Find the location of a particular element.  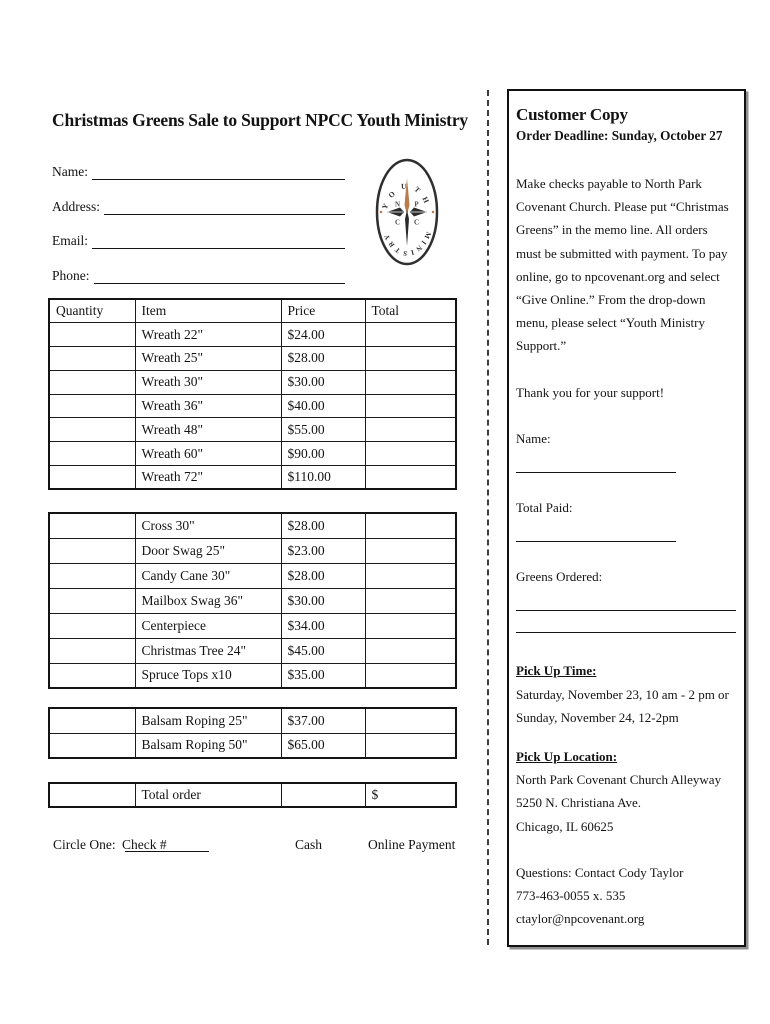

online-payment-option: Online Payment is located at coordinates (412, 844).